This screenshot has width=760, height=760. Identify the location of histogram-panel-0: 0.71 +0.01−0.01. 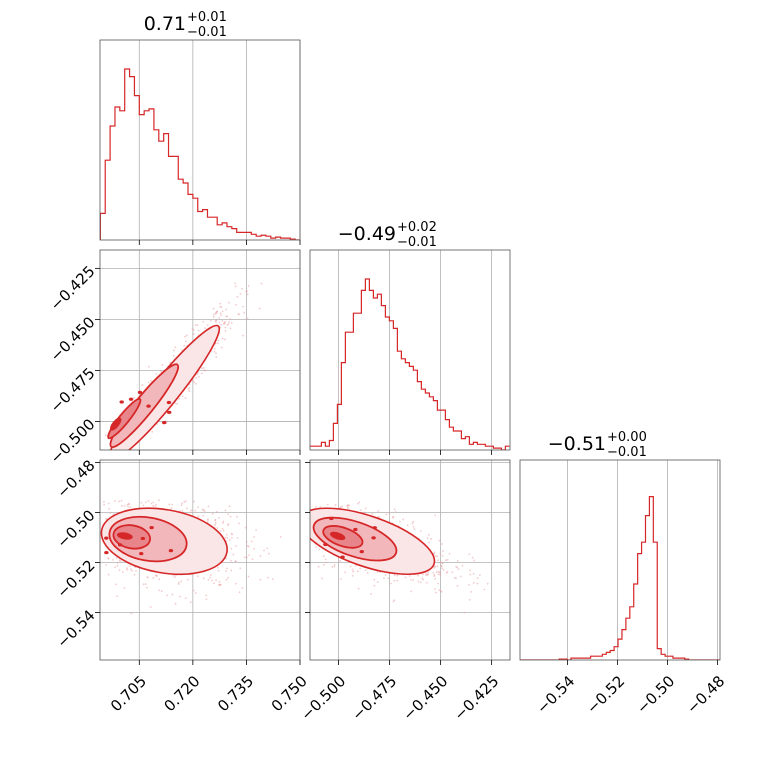
(200, 127).